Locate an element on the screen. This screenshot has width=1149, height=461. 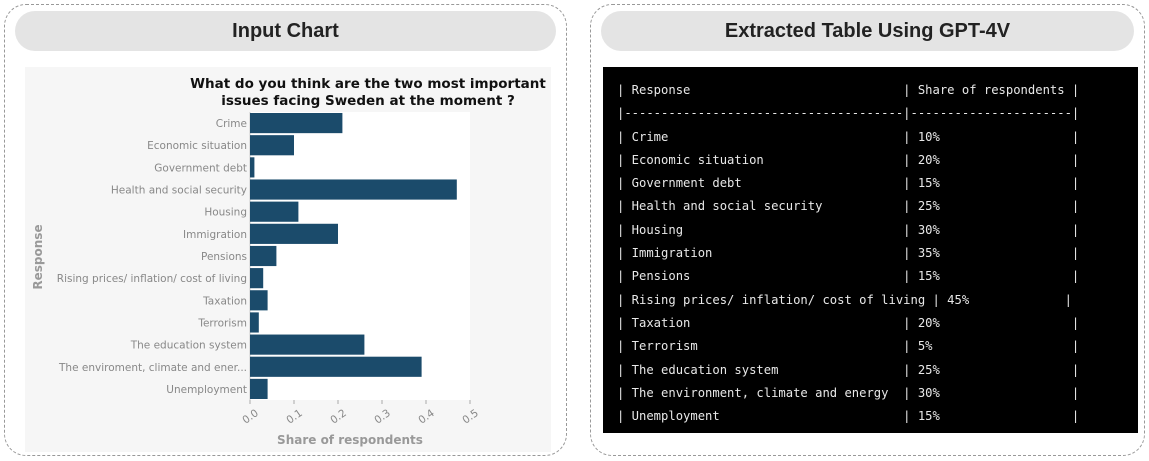
input-chart-header: Input Chart is located at coordinates (285, 31).